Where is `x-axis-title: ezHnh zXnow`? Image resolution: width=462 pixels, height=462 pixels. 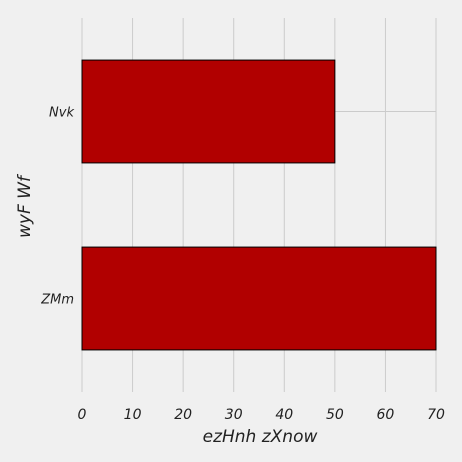 x-axis-title: ezHnh zXnow is located at coordinates (260, 437).